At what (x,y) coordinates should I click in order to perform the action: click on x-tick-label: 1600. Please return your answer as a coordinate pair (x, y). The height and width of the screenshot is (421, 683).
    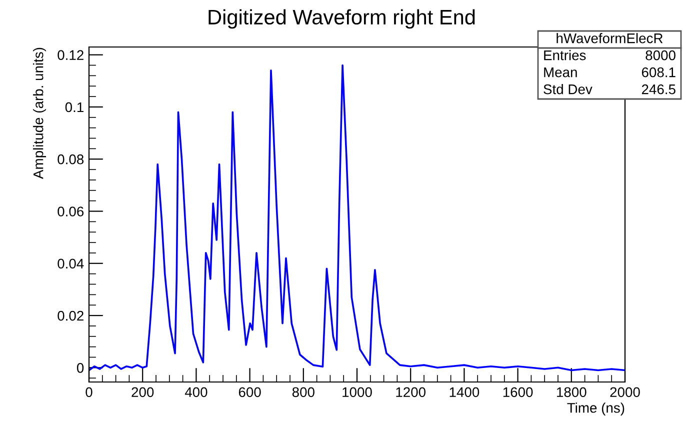
    Looking at the image, I should click on (518, 392).